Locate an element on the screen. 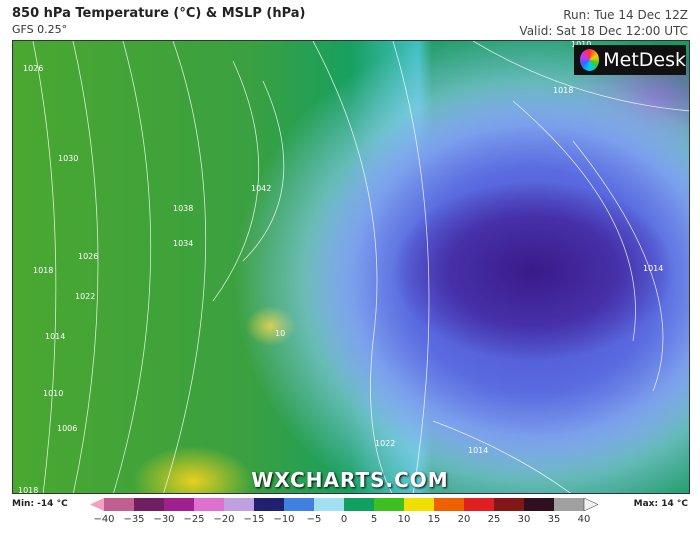 Image resolution: width=700 pixels, height=536 pixels. scale-tick-label: 25 is located at coordinates (494, 519).